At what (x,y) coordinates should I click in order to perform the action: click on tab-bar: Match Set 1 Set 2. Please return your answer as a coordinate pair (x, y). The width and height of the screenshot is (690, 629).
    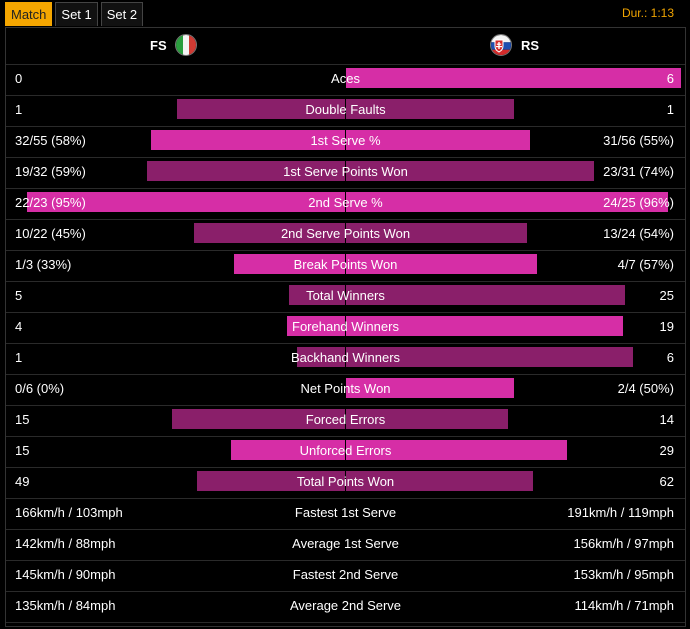
    Looking at the image, I should click on (74, 14).